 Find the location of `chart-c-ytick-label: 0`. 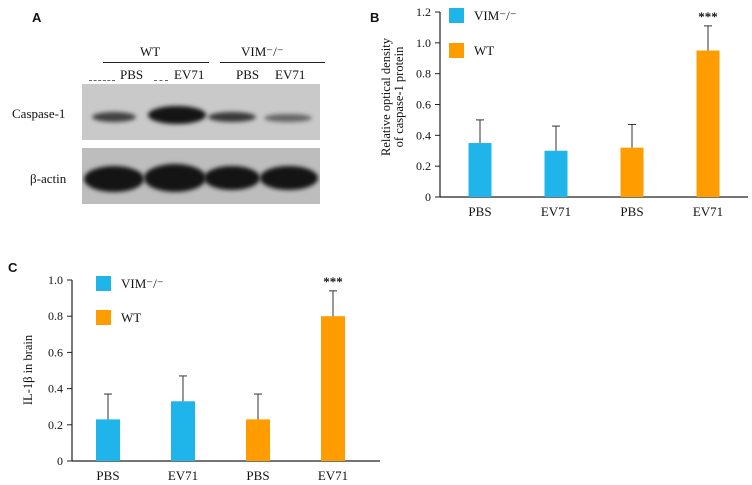

chart-c-ytick-label: 0 is located at coordinates (60, 461).